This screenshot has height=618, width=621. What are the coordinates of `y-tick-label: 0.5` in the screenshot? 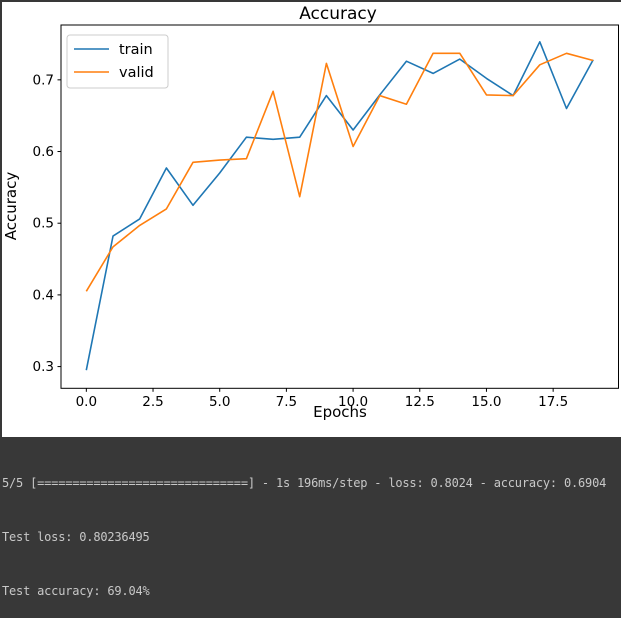 It's located at (43, 224).